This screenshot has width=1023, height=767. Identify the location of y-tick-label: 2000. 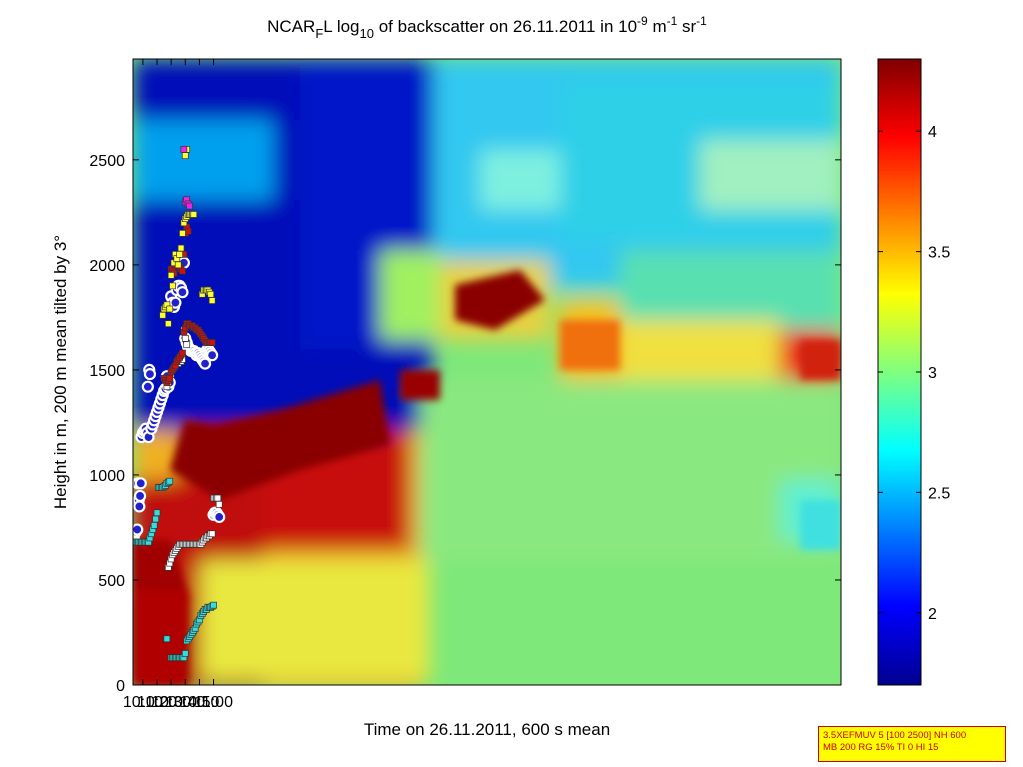
(107, 266).